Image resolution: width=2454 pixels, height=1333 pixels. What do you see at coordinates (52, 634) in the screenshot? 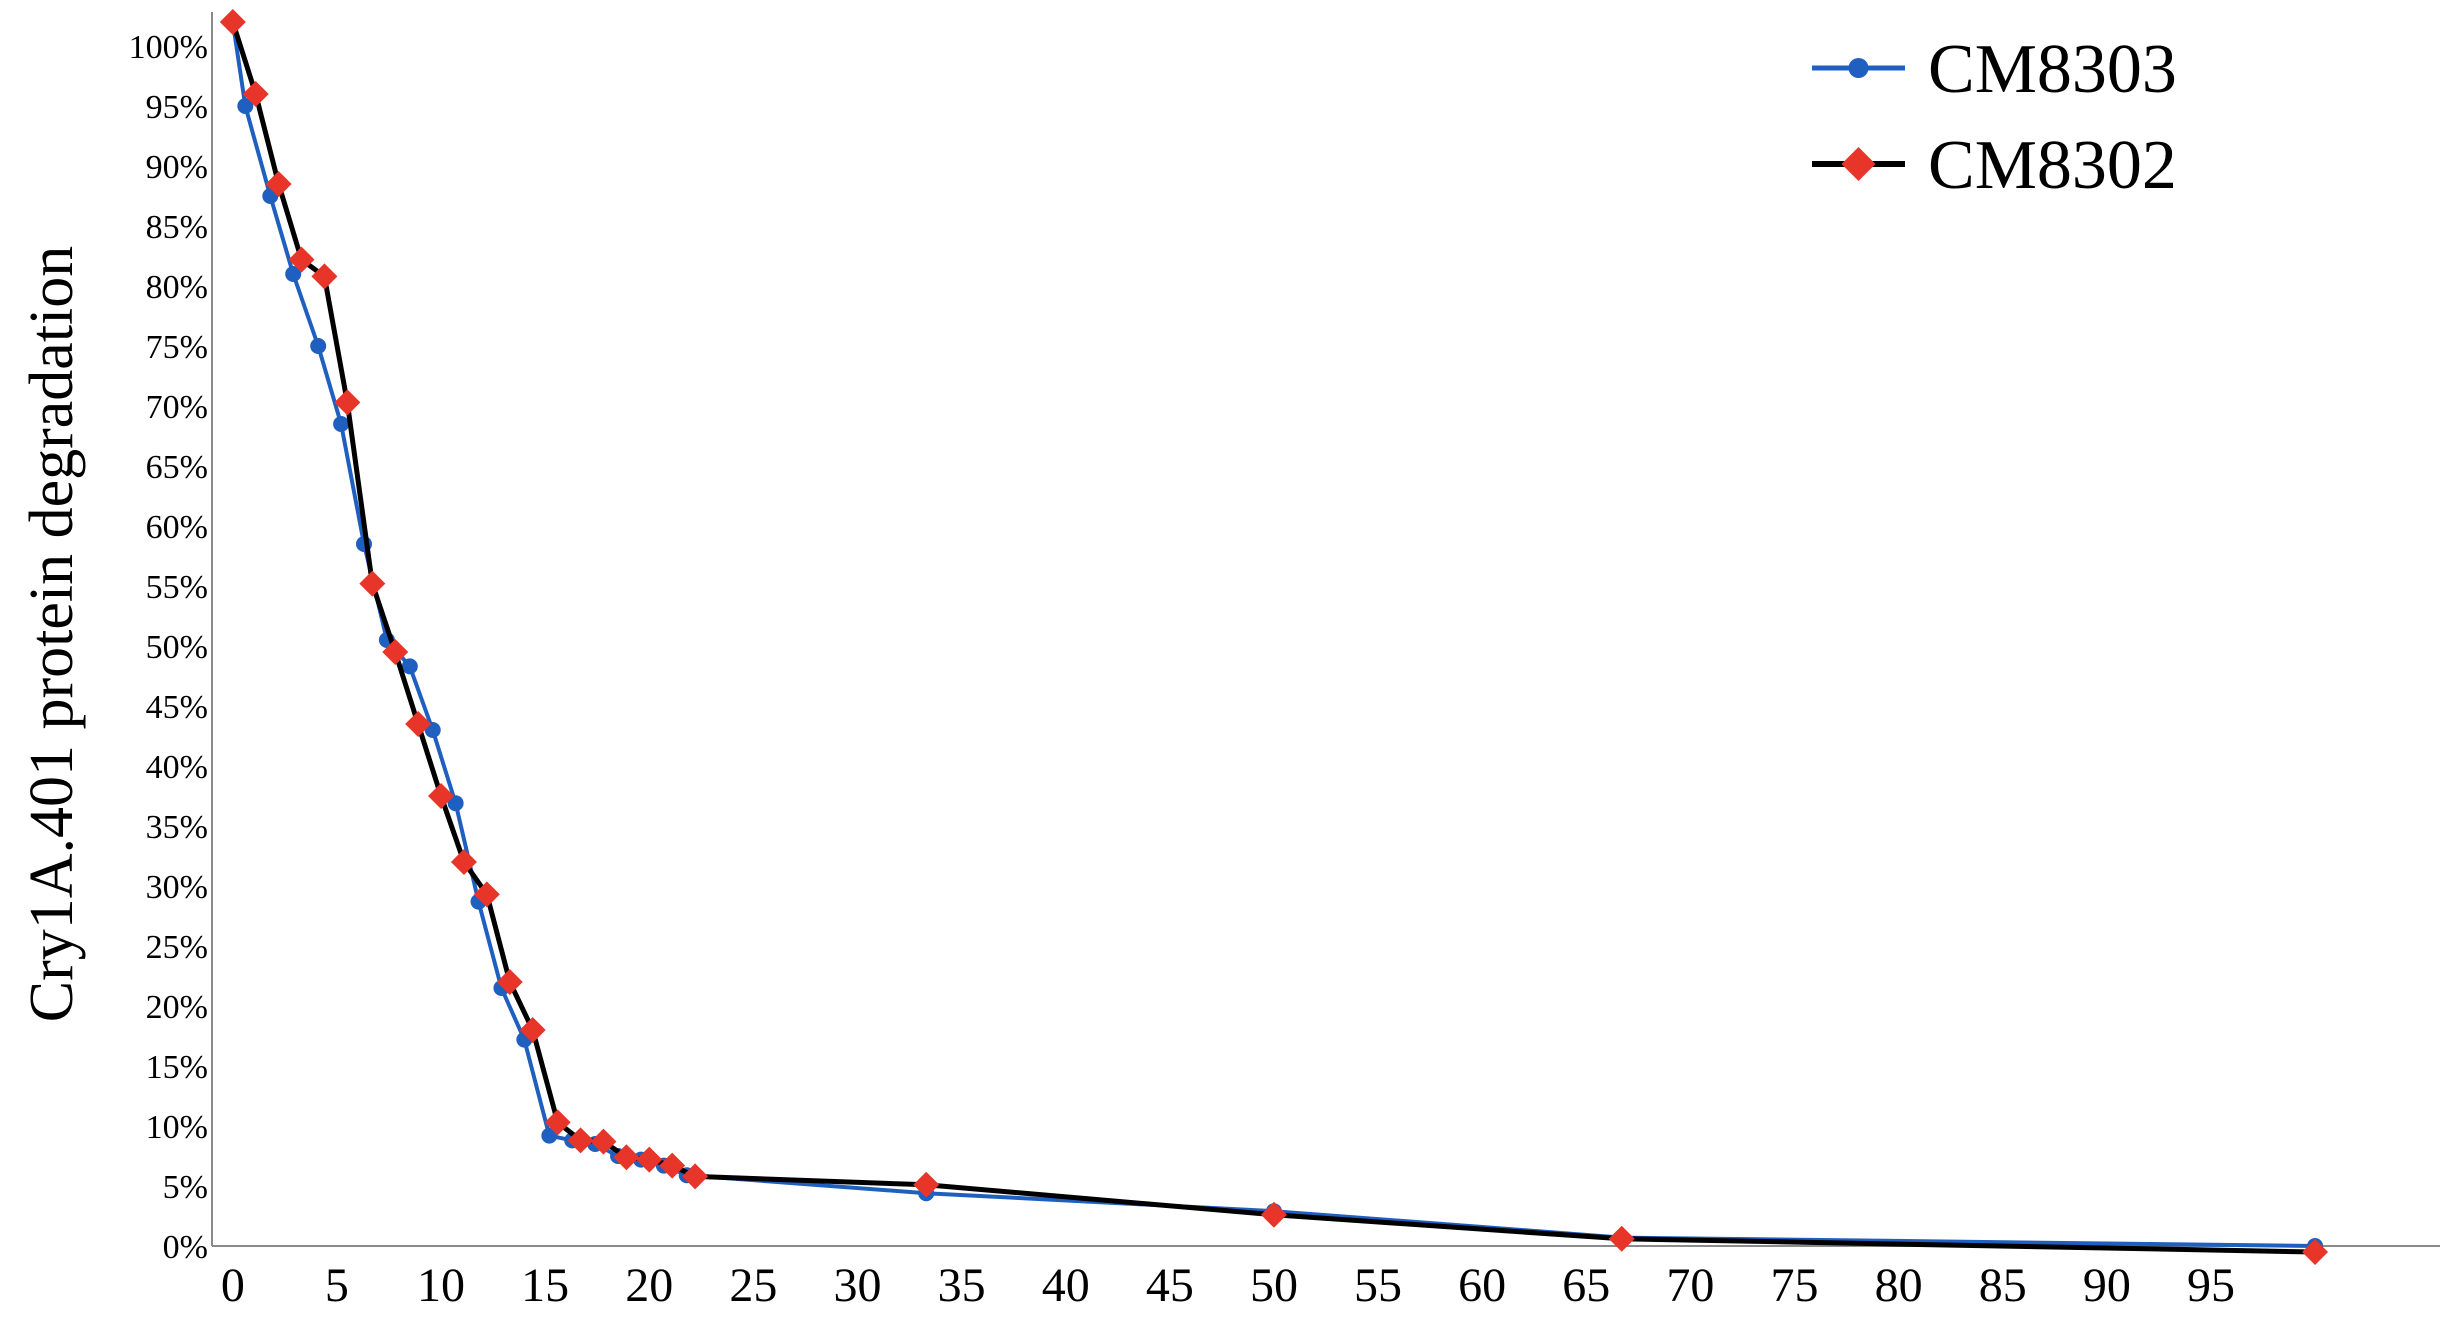
I see `y-axis-label: Cry1A.401 protein degradation` at bounding box center [52, 634].